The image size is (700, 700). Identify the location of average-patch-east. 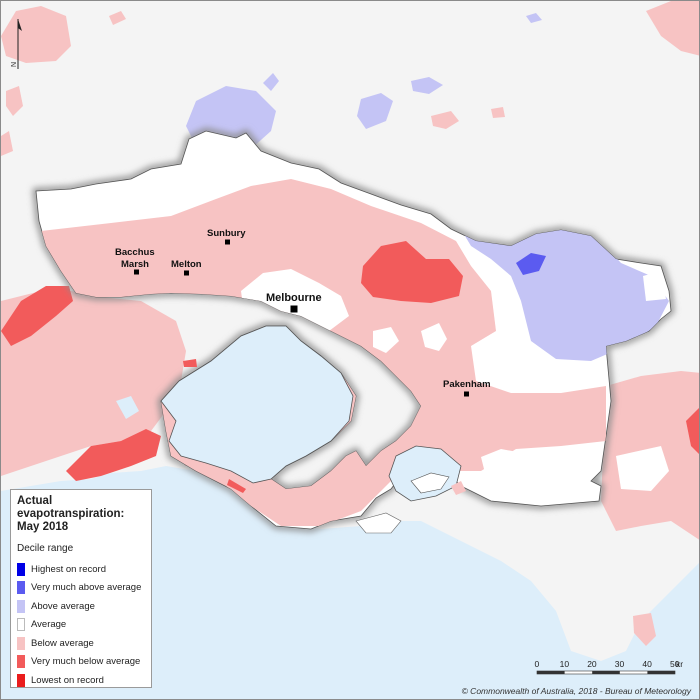
(654, 286).